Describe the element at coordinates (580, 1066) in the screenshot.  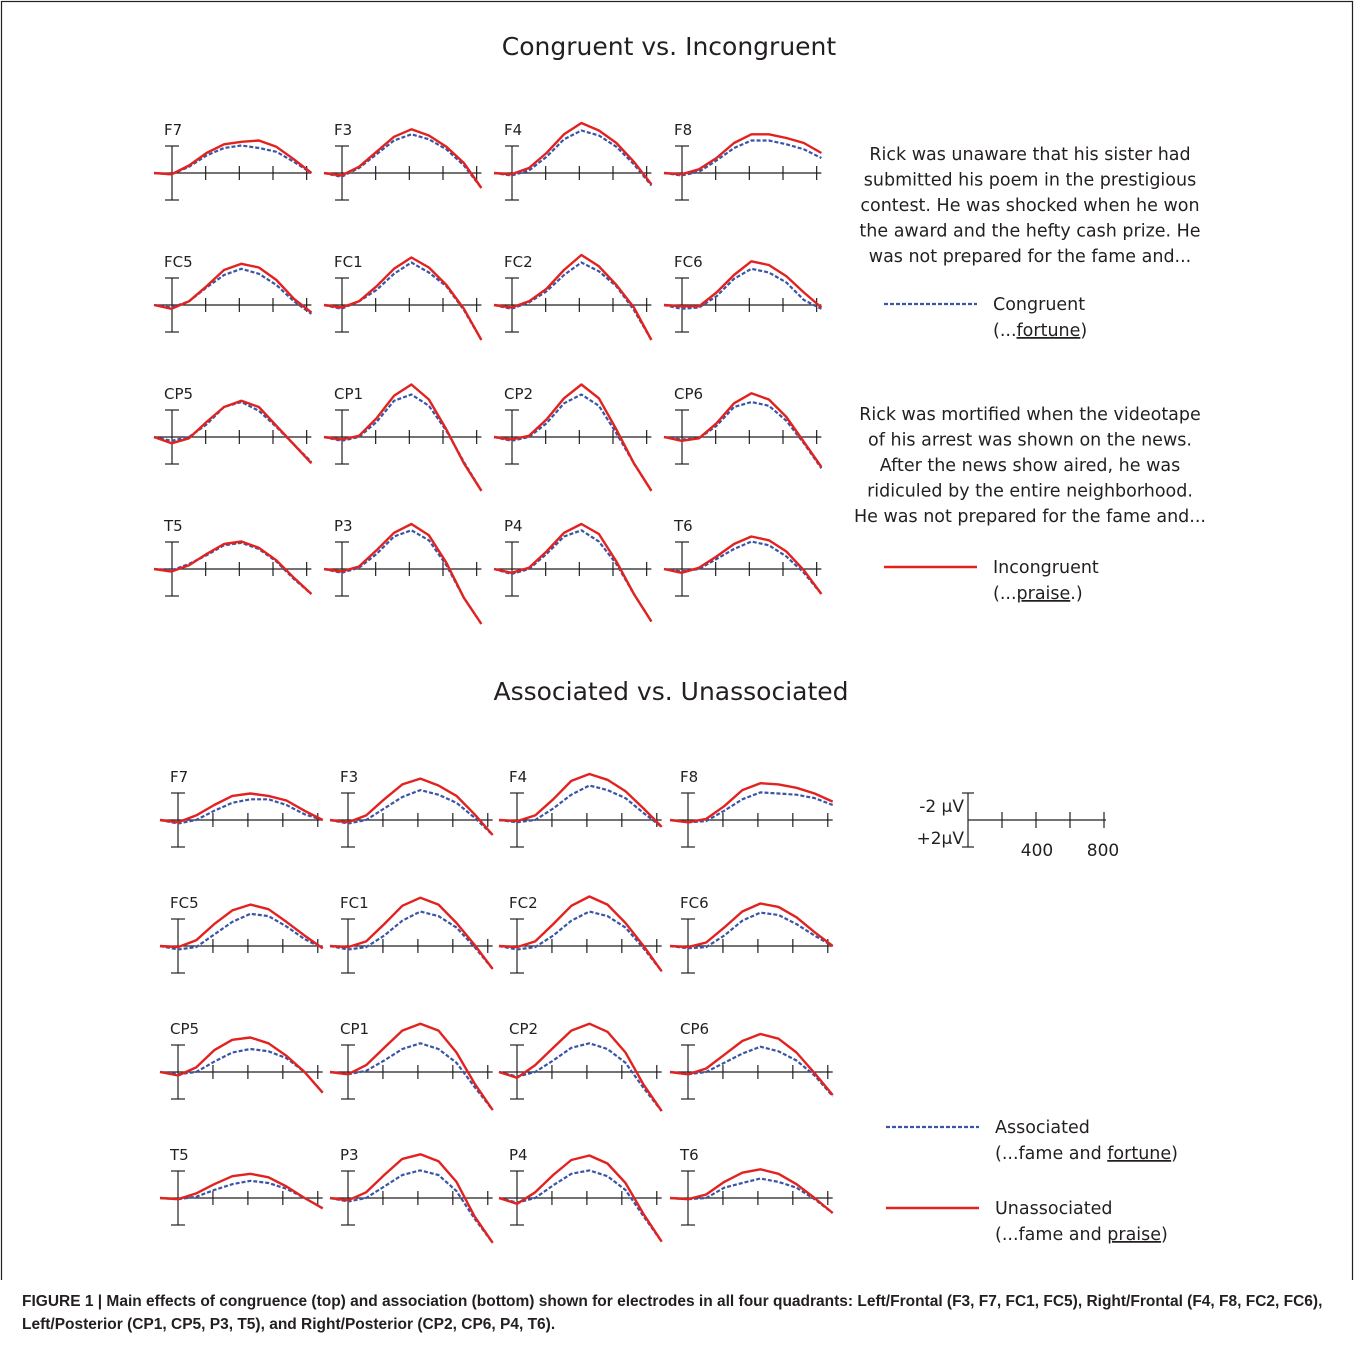
I see `electrode-plot-CP2: CP2` at that location.